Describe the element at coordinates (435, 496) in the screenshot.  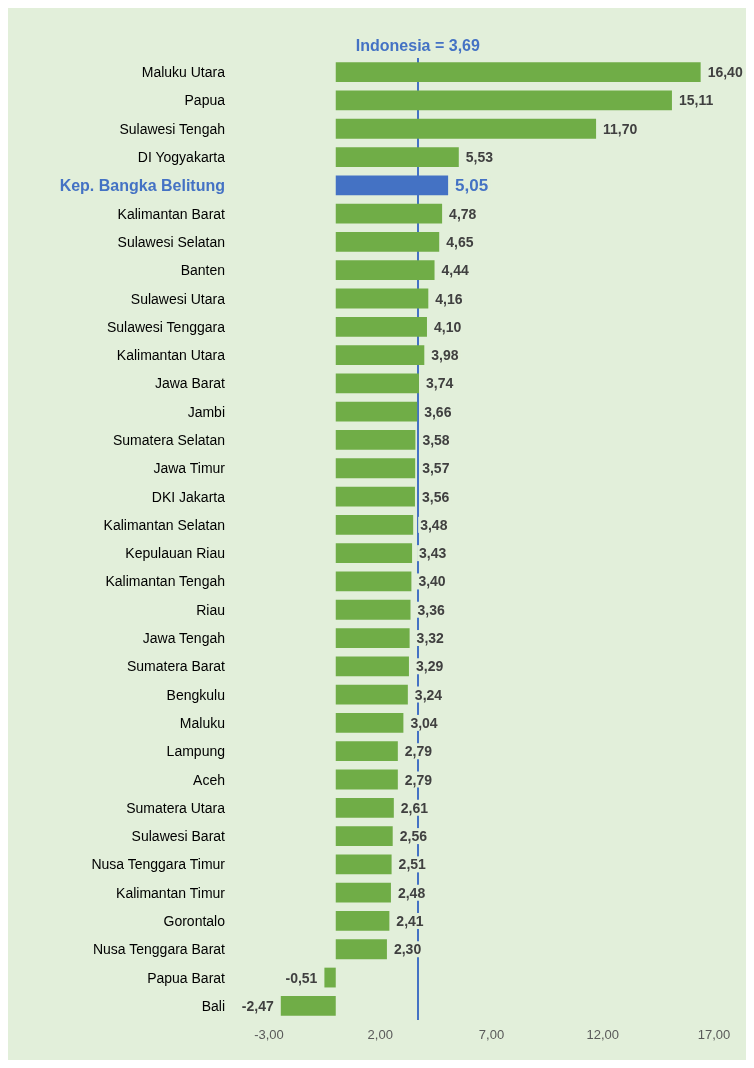
I see `data-label: 3,56` at that location.